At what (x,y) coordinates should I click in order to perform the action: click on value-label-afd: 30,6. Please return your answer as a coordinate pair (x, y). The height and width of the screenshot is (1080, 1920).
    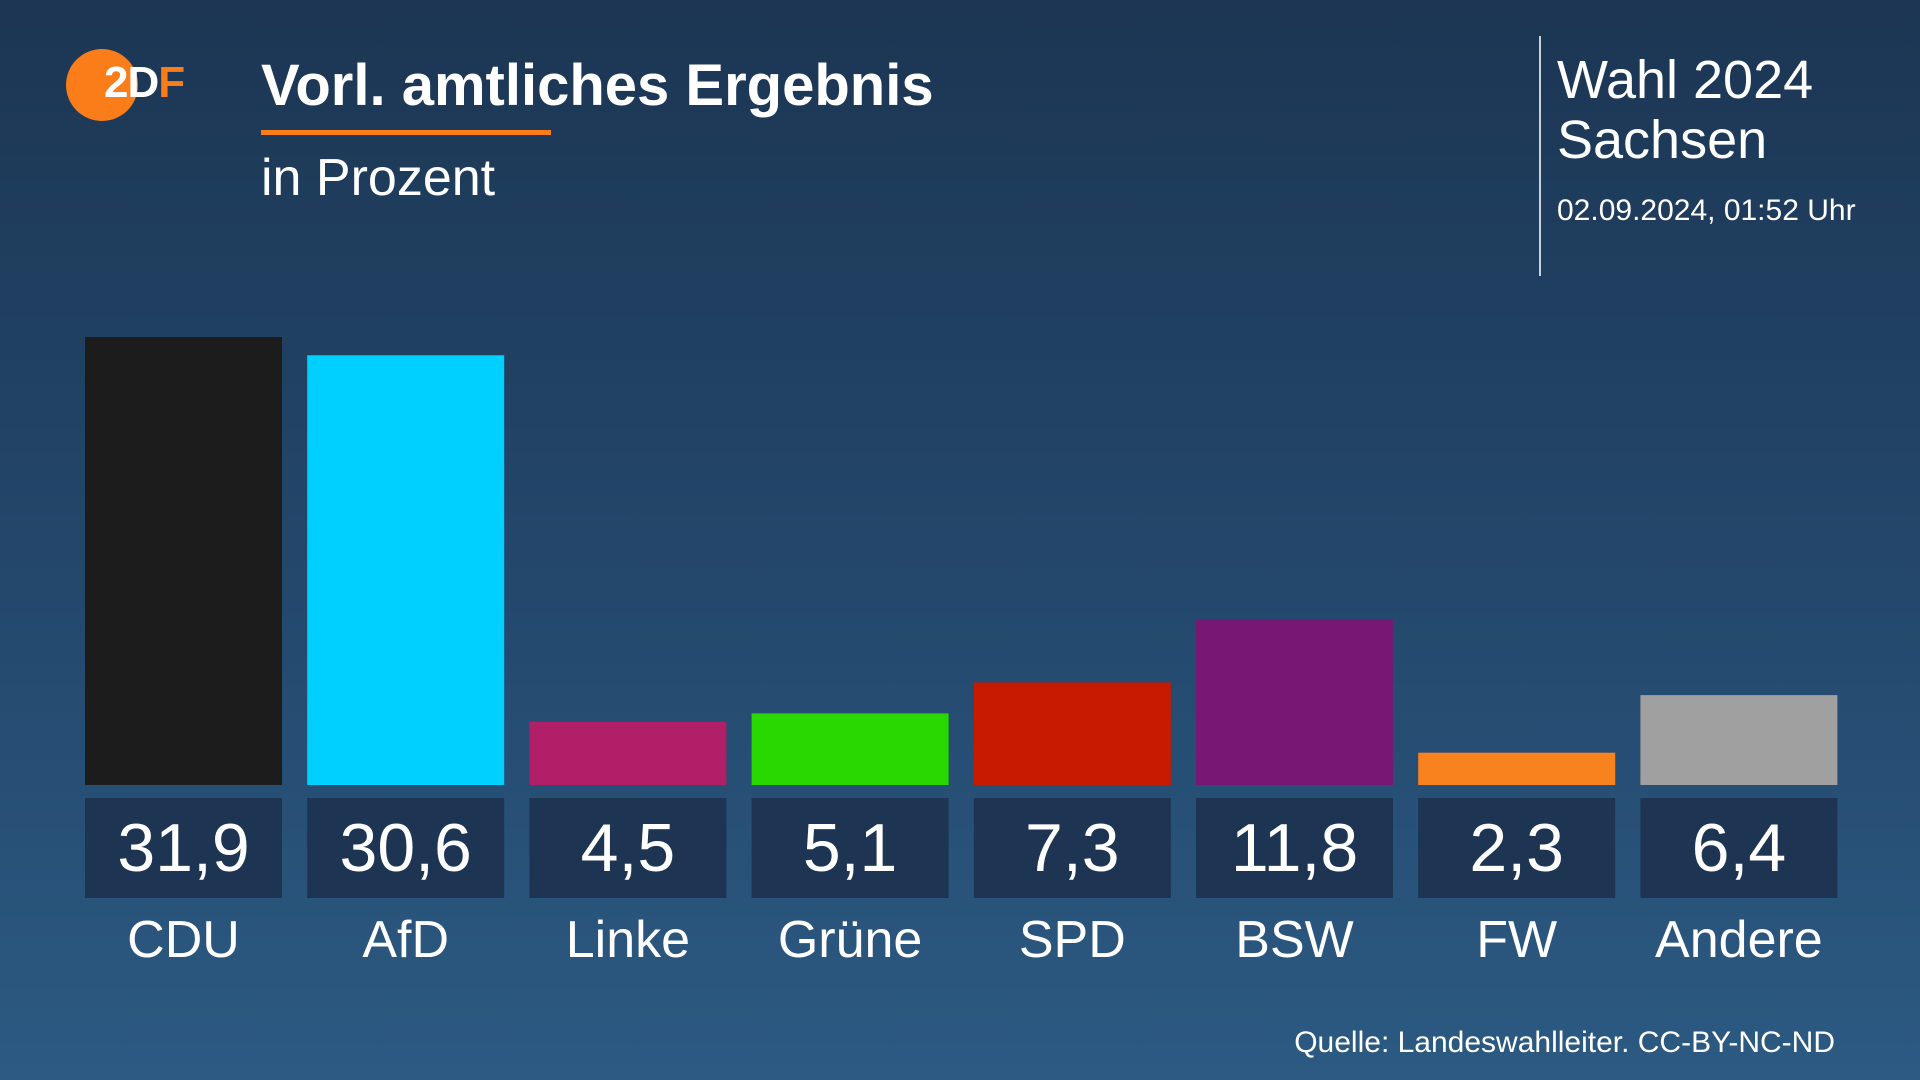
    Looking at the image, I should click on (406, 848).